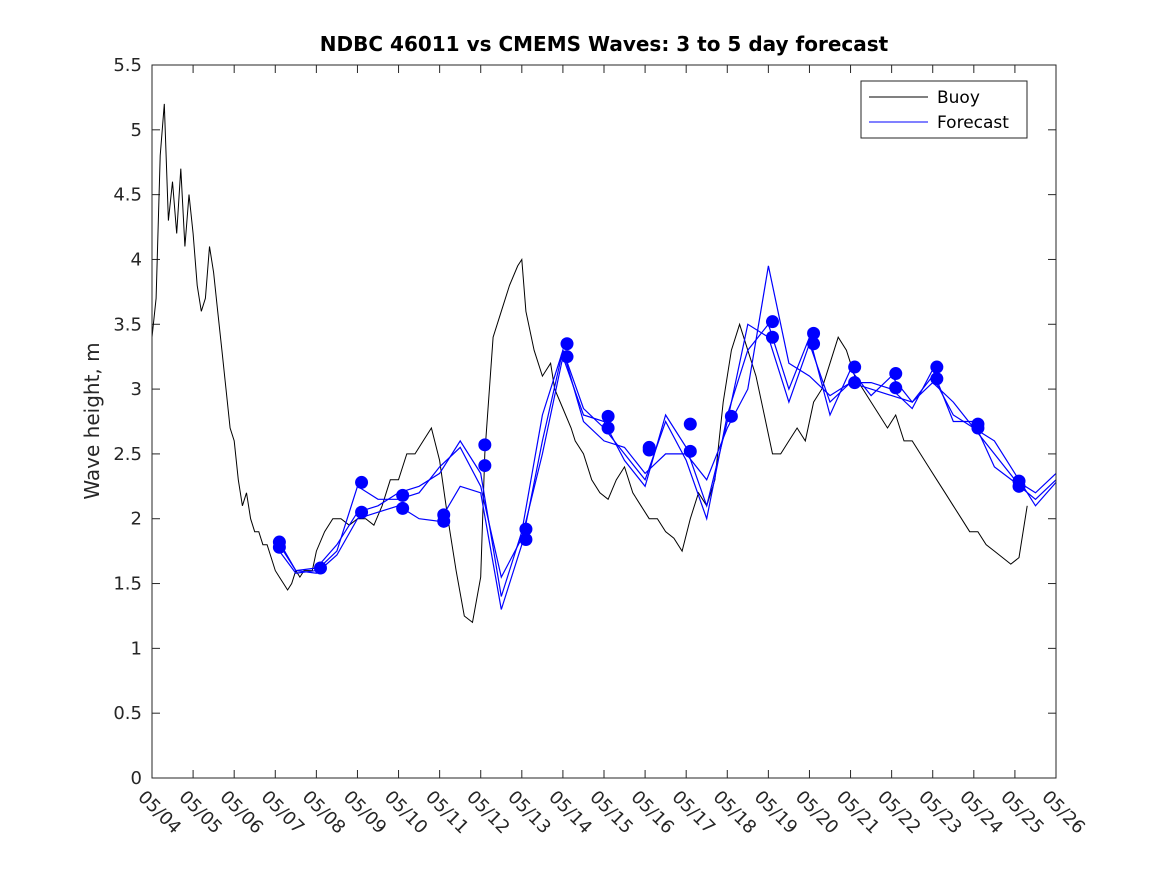  I want to click on x-tick-label: 05/04, so click(159, 813).